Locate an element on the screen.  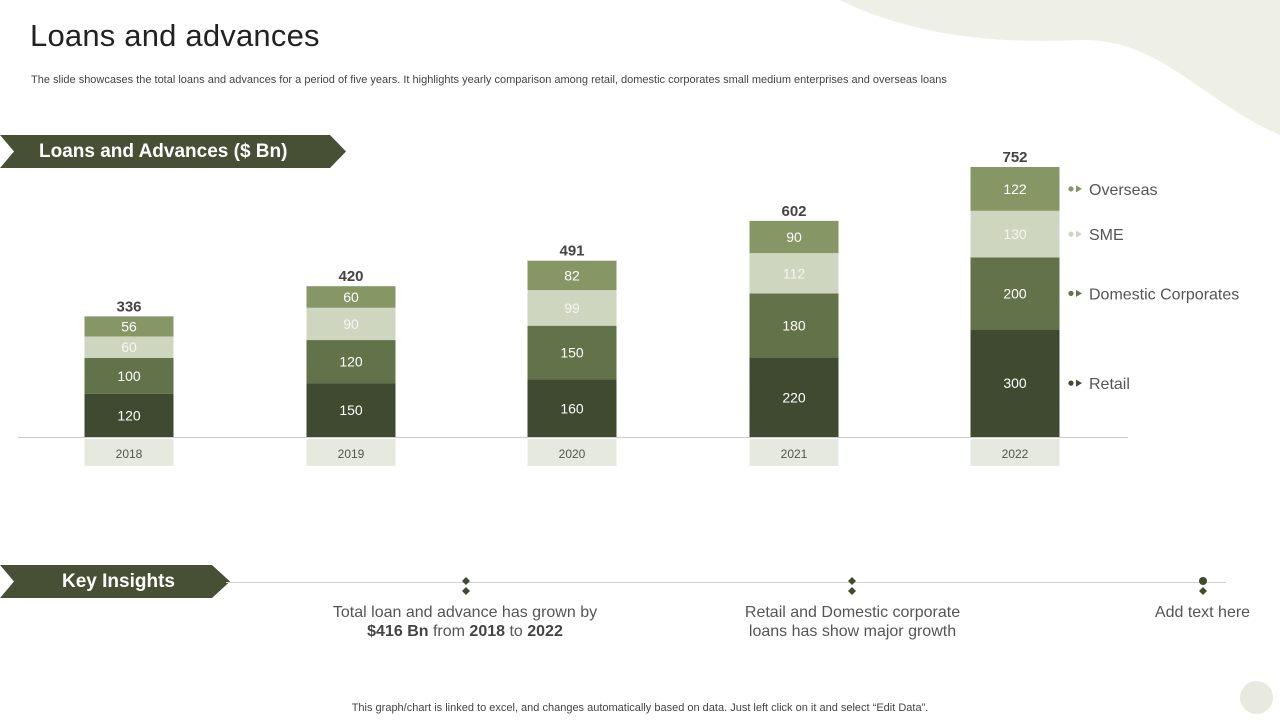
data-label-sme-2022: 130 is located at coordinates (1015, 234).